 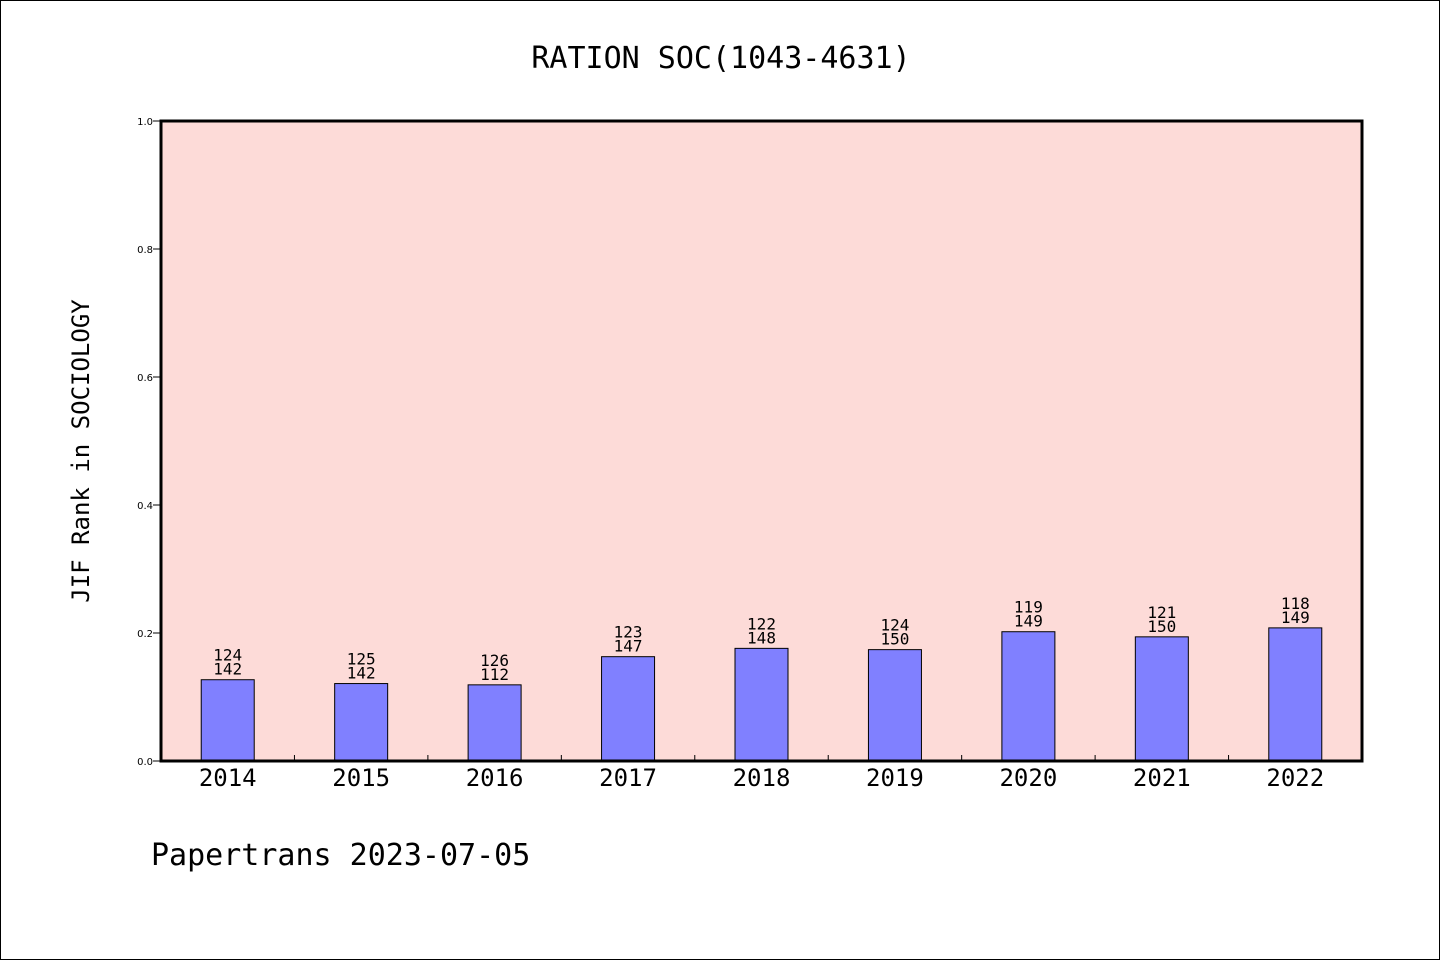 What do you see at coordinates (1028, 696) in the screenshot?
I see `bar-2020` at bounding box center [1028, 696].